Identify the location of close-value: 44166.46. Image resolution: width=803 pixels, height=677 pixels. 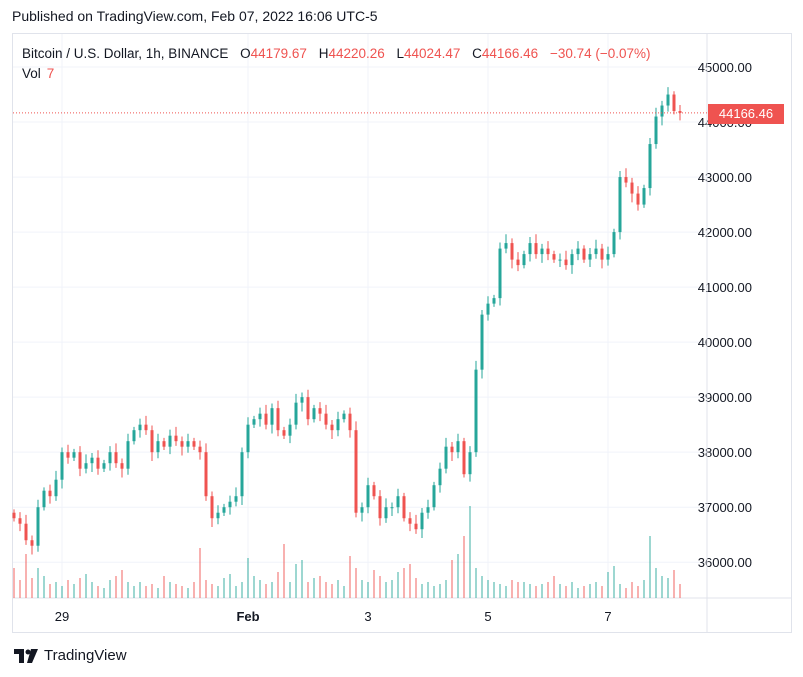
(510, 53).